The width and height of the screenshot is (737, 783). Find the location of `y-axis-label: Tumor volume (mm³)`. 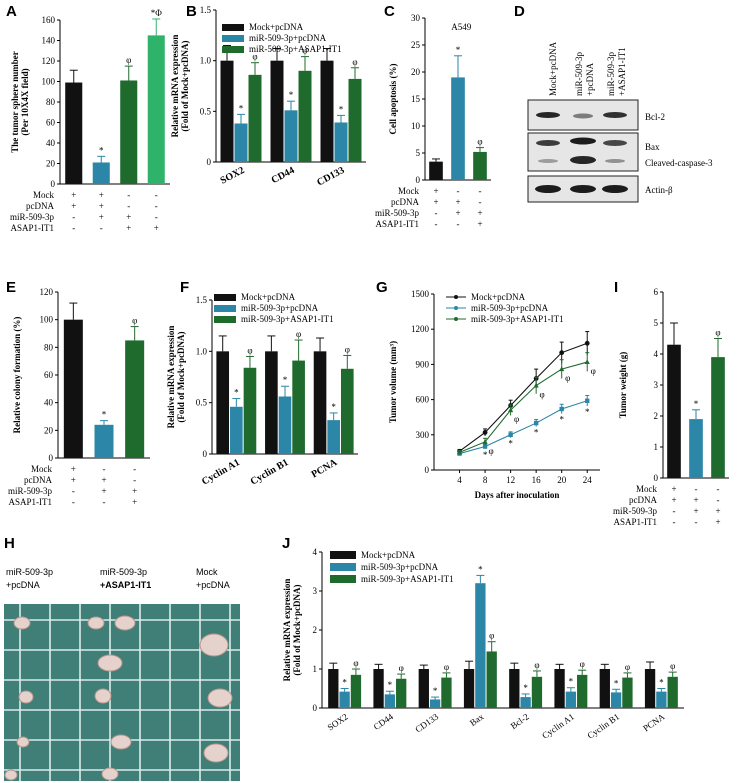

y-axis-label: Tumor volume (mm³) is located at coordinates (393, 382).